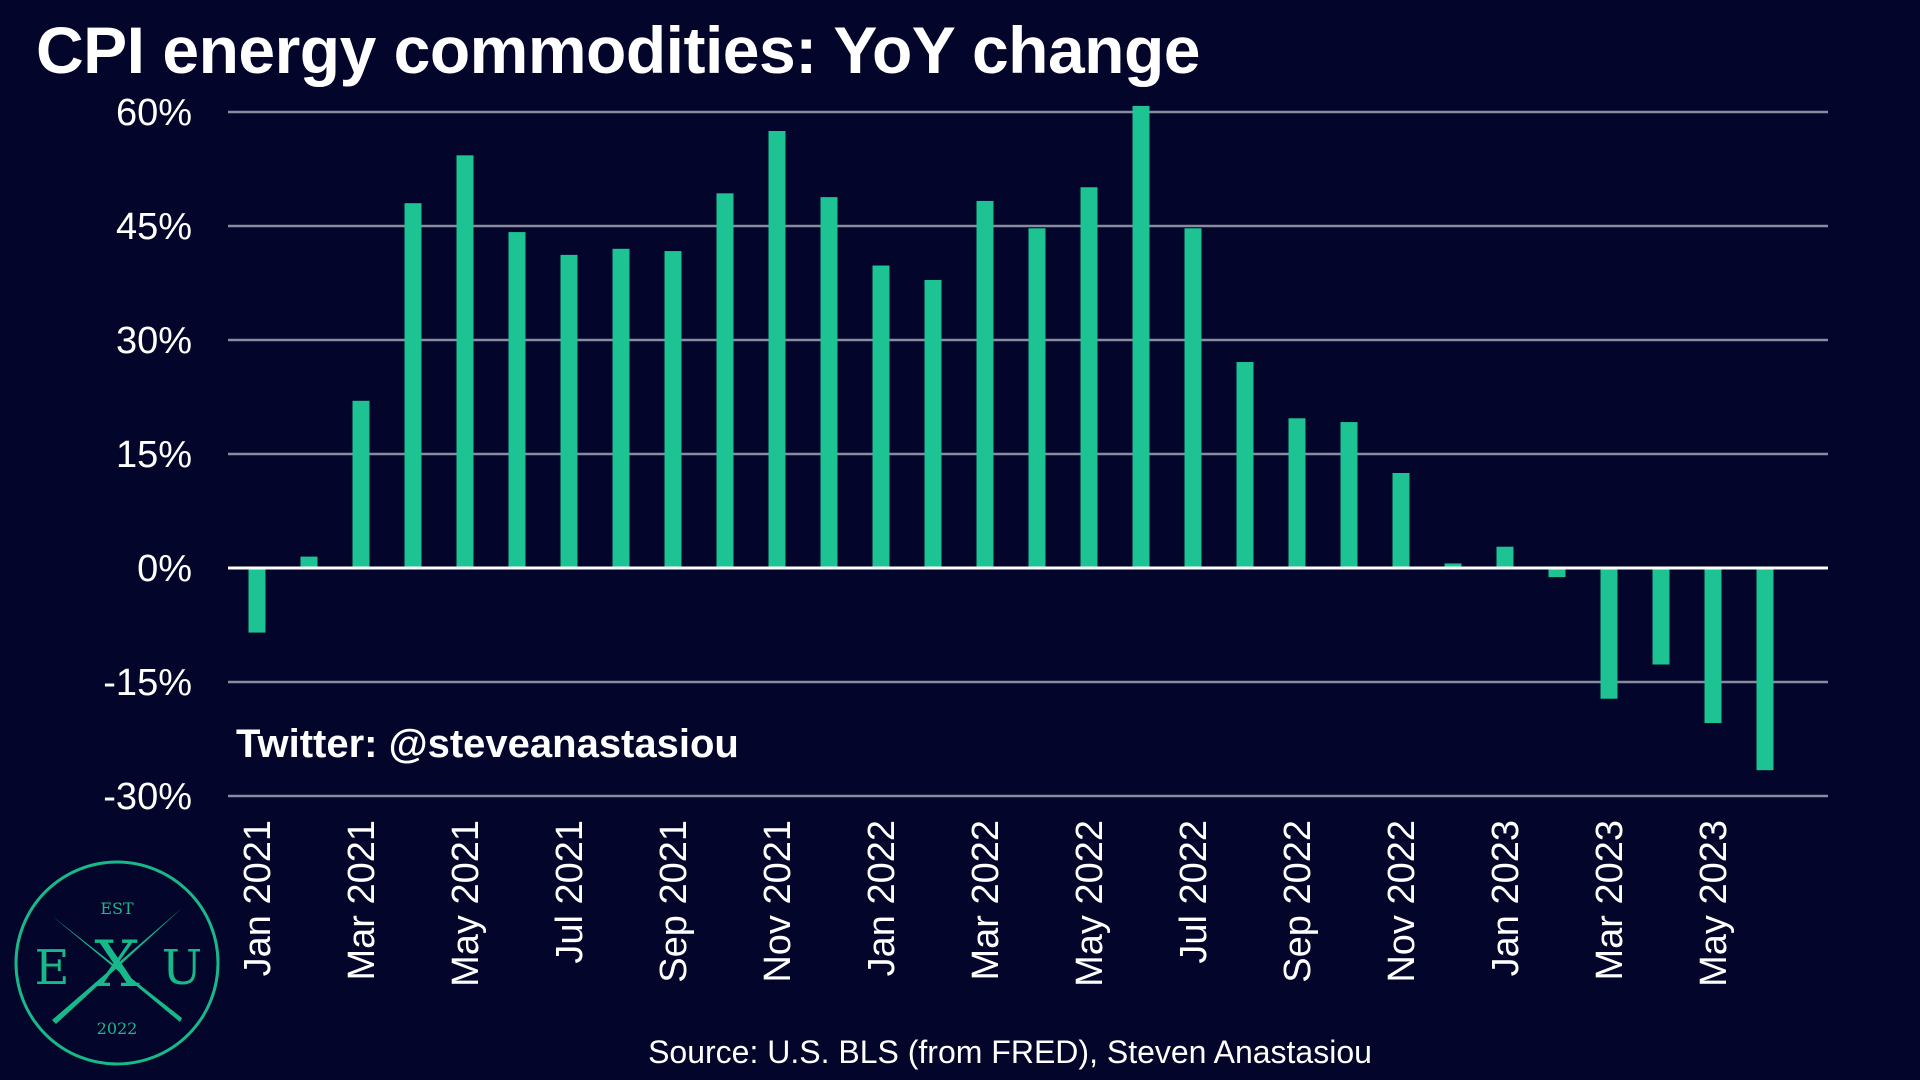 Image resolution: width=1920 pixels, height=1080 pixels. What do you see at coordinates (147, 797) in the screenshot?
I see `y-tick-label: -30%` at bounding box center [147, 797].